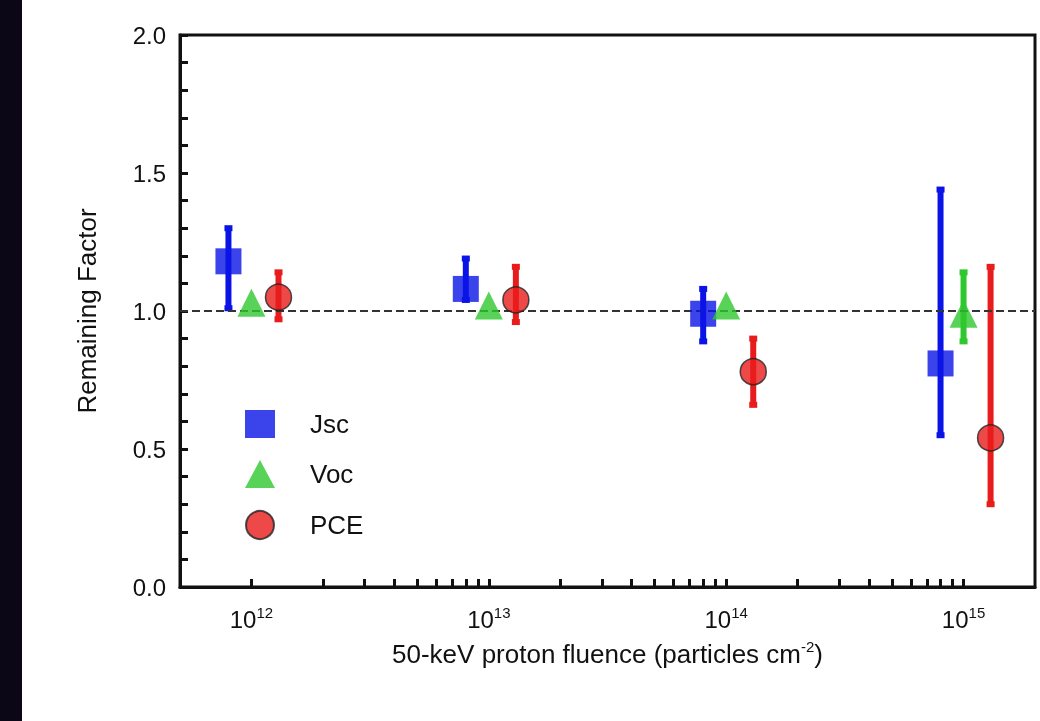 The width and height of the screenshot is (1040, 721). Describe the element at coordinates (337, 525) in the screenshot. I see `legend-label: PCE` at that location.